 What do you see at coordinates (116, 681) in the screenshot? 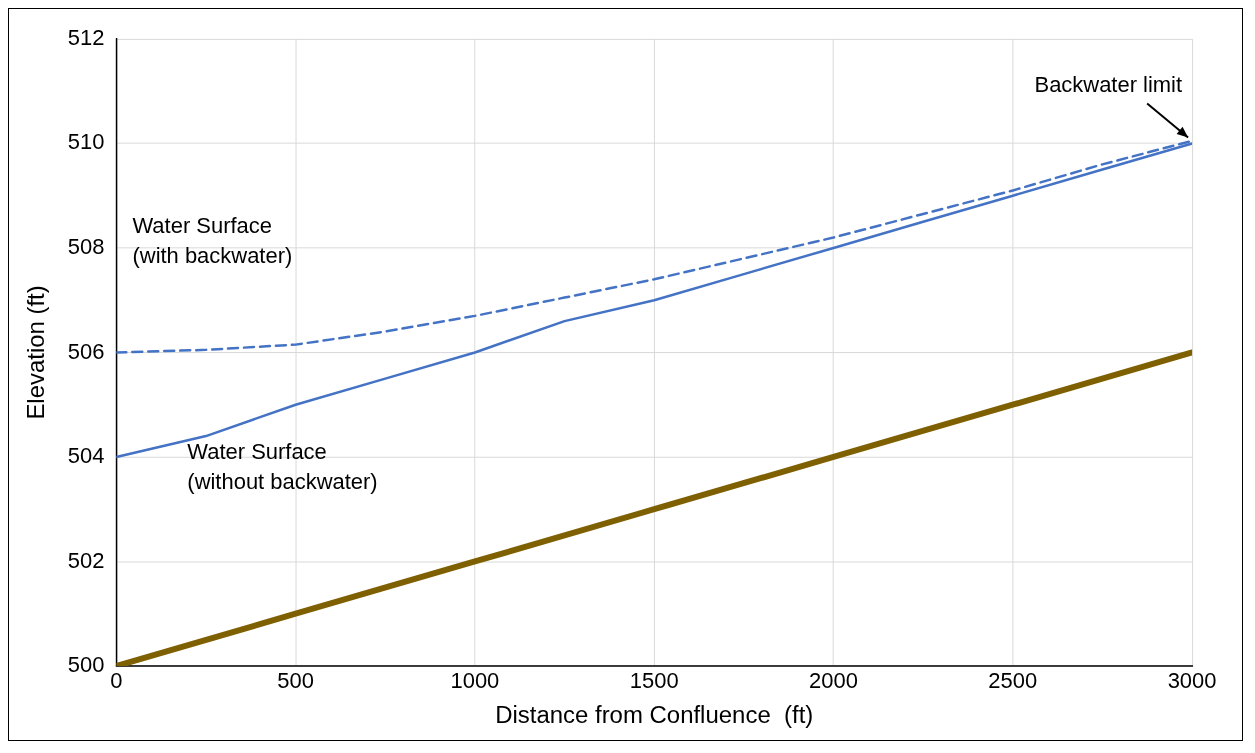
I see `x-tick-label: 0` at bounding box center [116, 681].